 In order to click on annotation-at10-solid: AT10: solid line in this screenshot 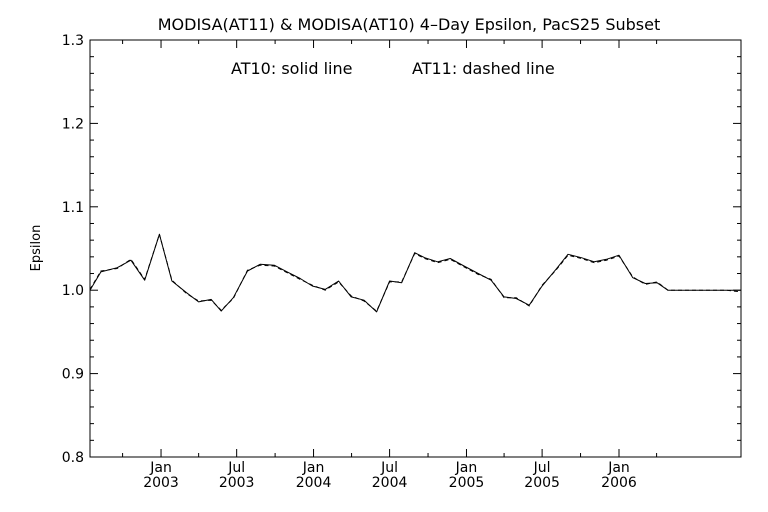, I will do `click(291, 68)`.